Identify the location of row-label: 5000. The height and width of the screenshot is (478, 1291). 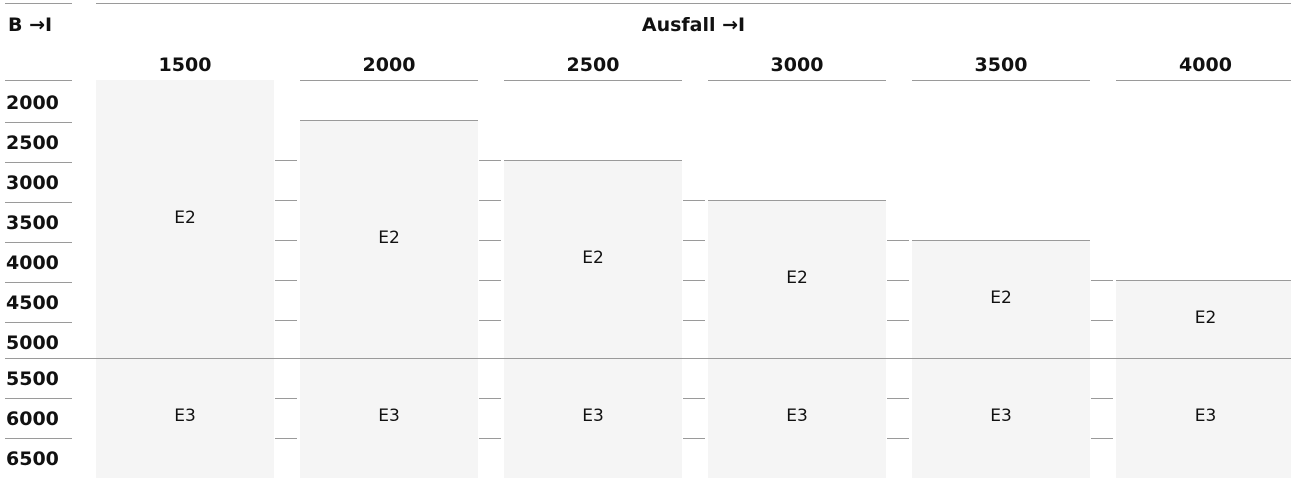
(32, 343).